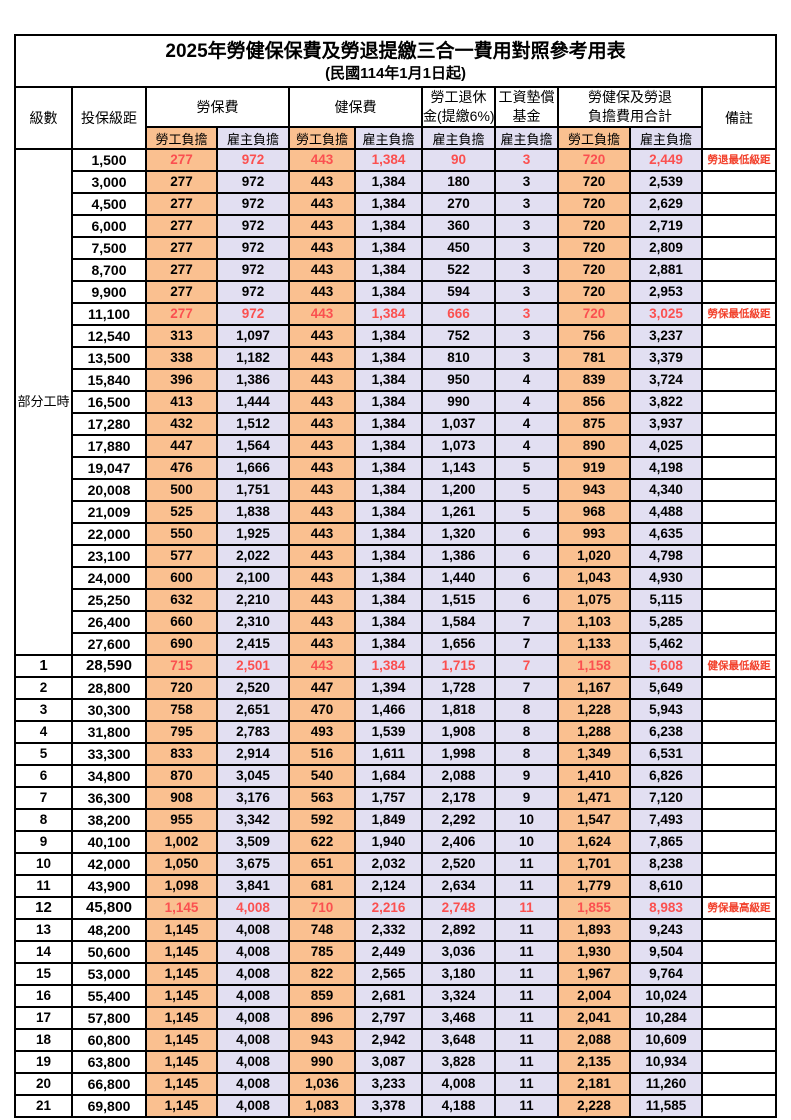  Describe the element at coordinates (458, 468) in the screenshot. I see `cell-pension-employer: 1,143` at that location.